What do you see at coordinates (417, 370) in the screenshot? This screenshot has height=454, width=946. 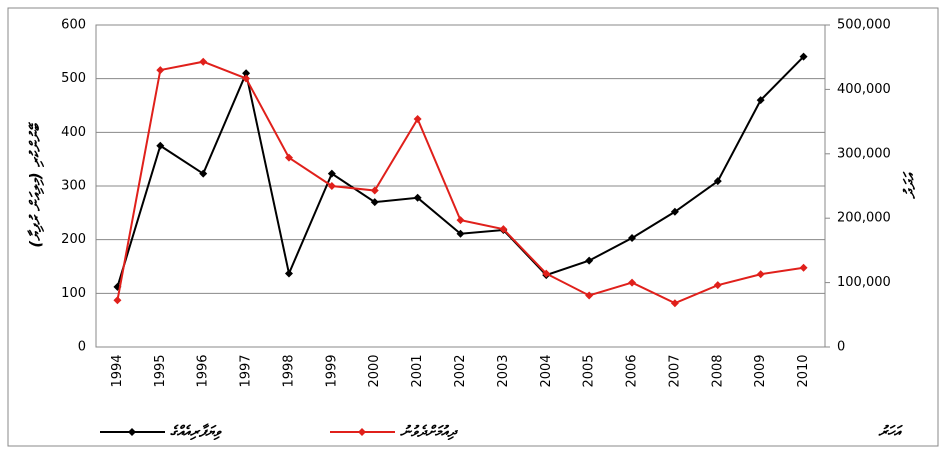 I see `x-tick-label: 2001` at bounding box center [417, 370].